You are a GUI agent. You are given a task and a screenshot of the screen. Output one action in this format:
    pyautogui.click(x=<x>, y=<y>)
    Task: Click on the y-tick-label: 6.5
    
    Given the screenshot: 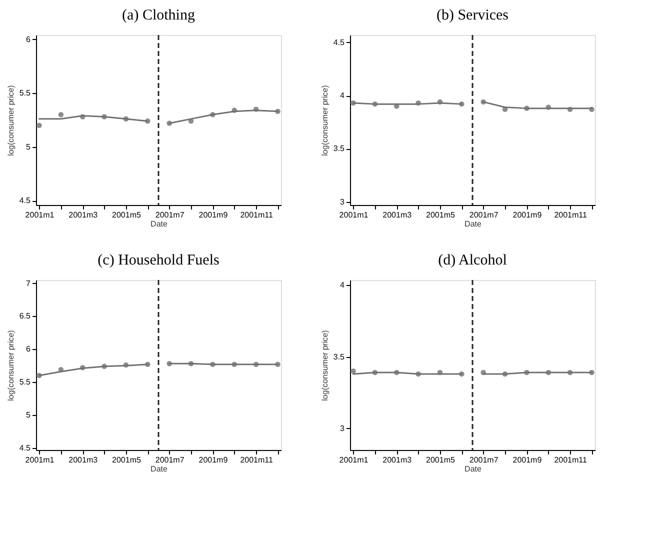 What is the action you would take?
    pyautogui.click(x=25, y=316)
    